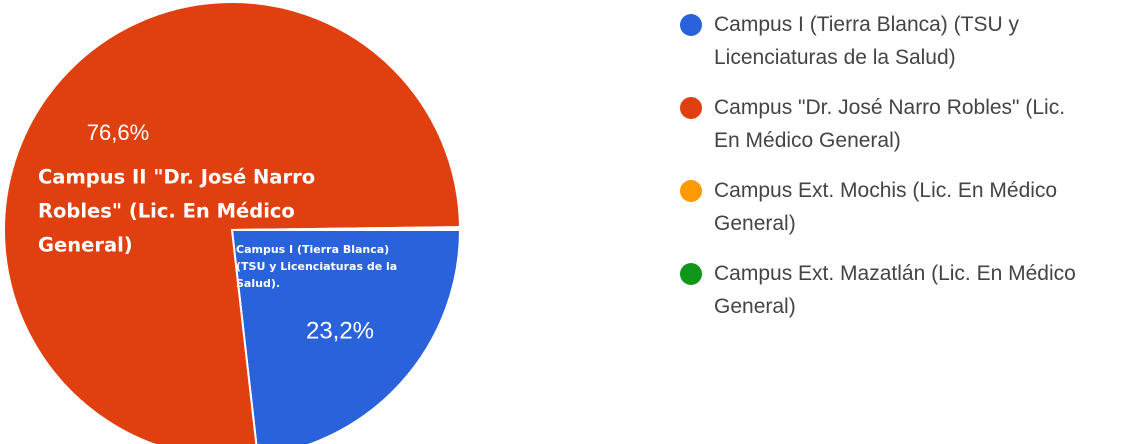 The width and height of the screenshot is (1126, 444). I want to click on slice-label: Campus II "Dr. José Narro, so click(176, 177).